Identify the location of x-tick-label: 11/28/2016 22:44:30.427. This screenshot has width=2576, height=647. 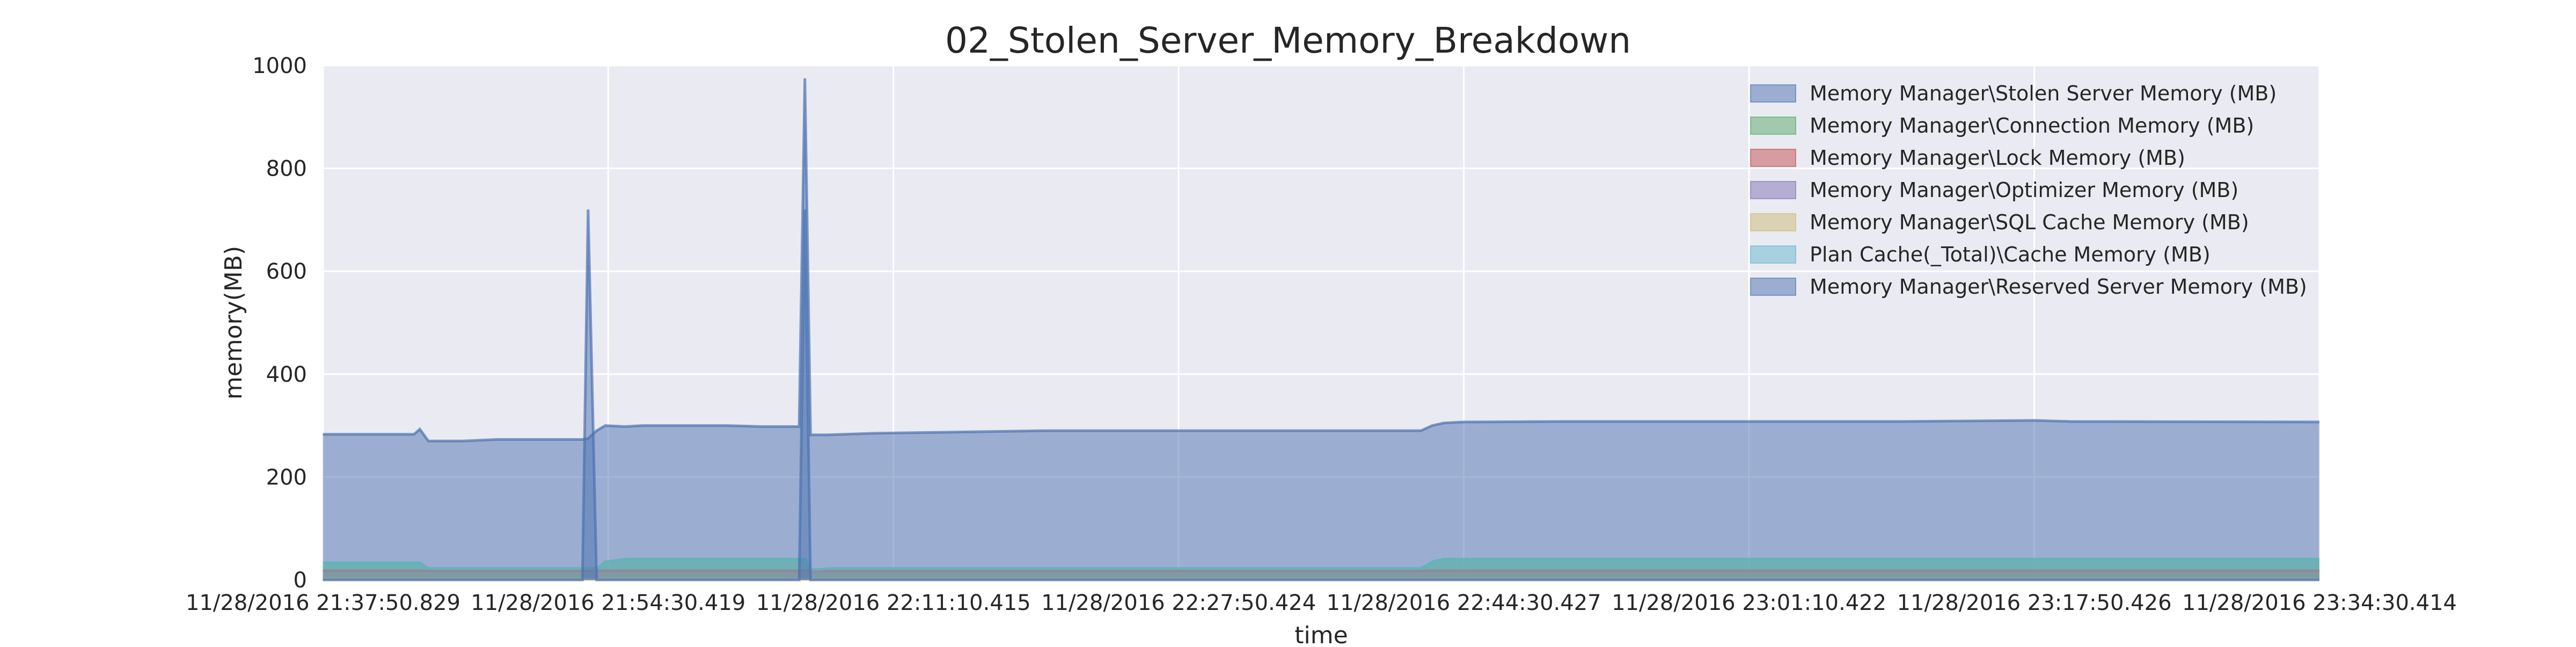
(1464, 603).